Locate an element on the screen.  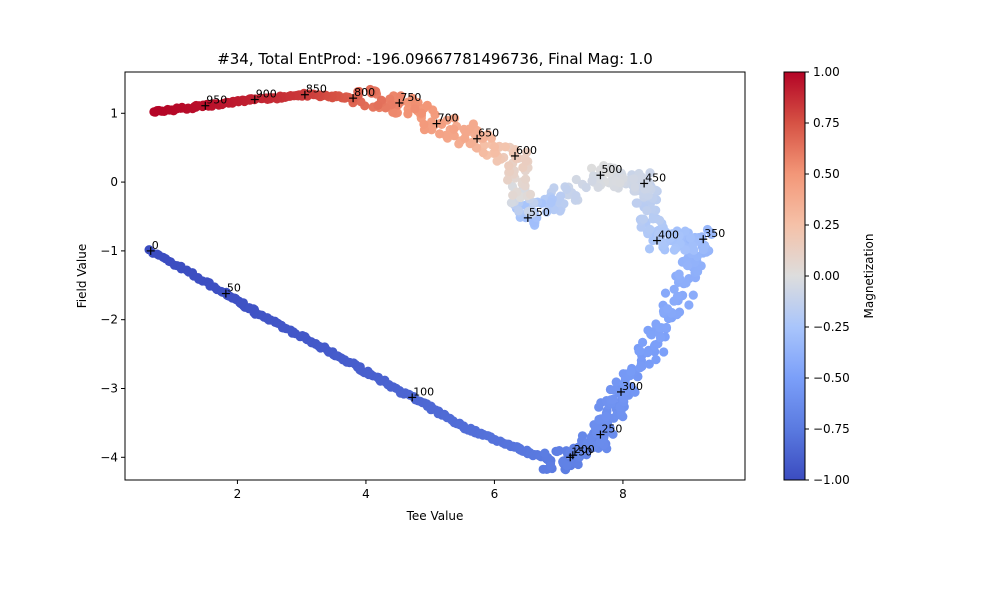
step-marker: 700 is located at coordinates (445, 120).